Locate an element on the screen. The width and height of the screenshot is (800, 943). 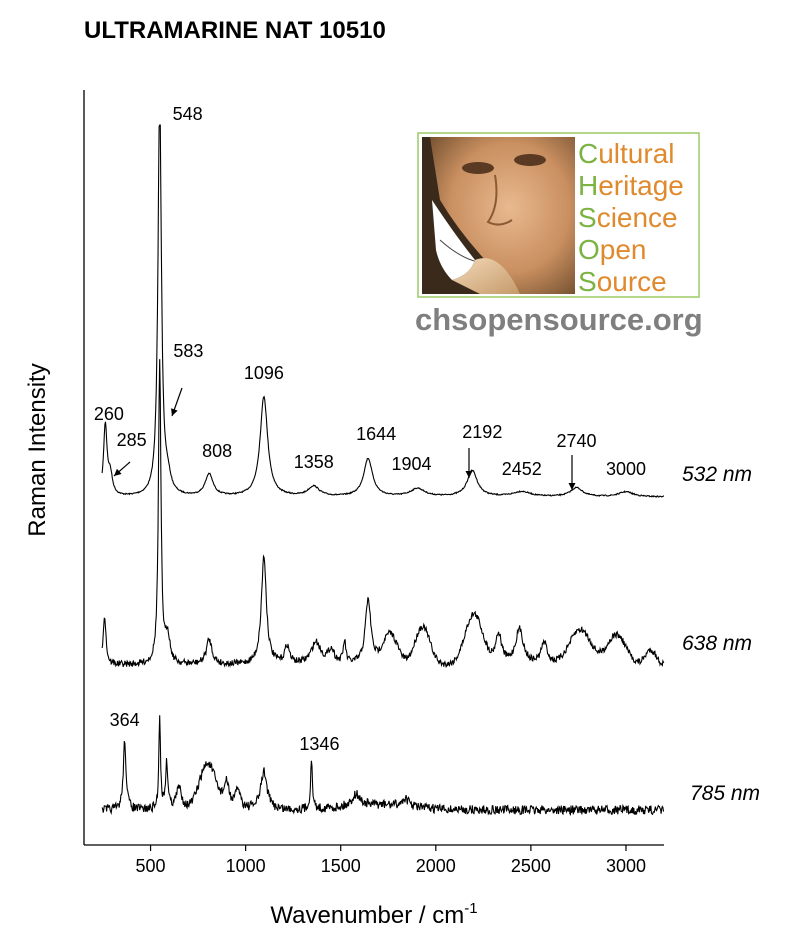
series-line is located at coordinates (383, 765).